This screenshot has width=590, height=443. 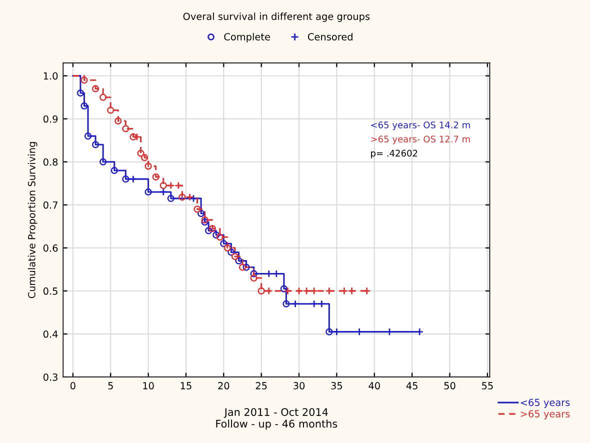 I want to click on annotation: p= .42602, so click(x=394, y=154).